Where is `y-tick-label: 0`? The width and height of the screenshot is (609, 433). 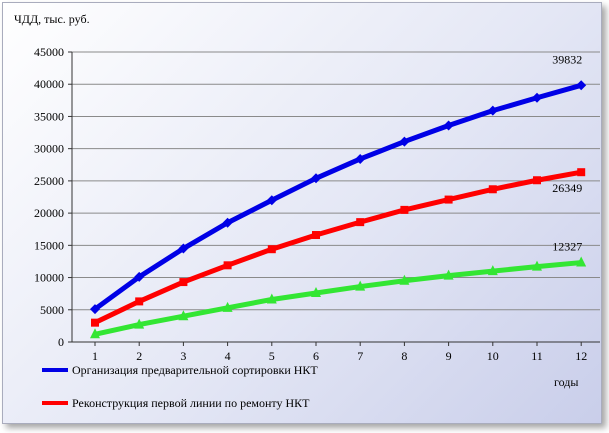
y-tick-label: 0 is located at coordinates (61, 342).